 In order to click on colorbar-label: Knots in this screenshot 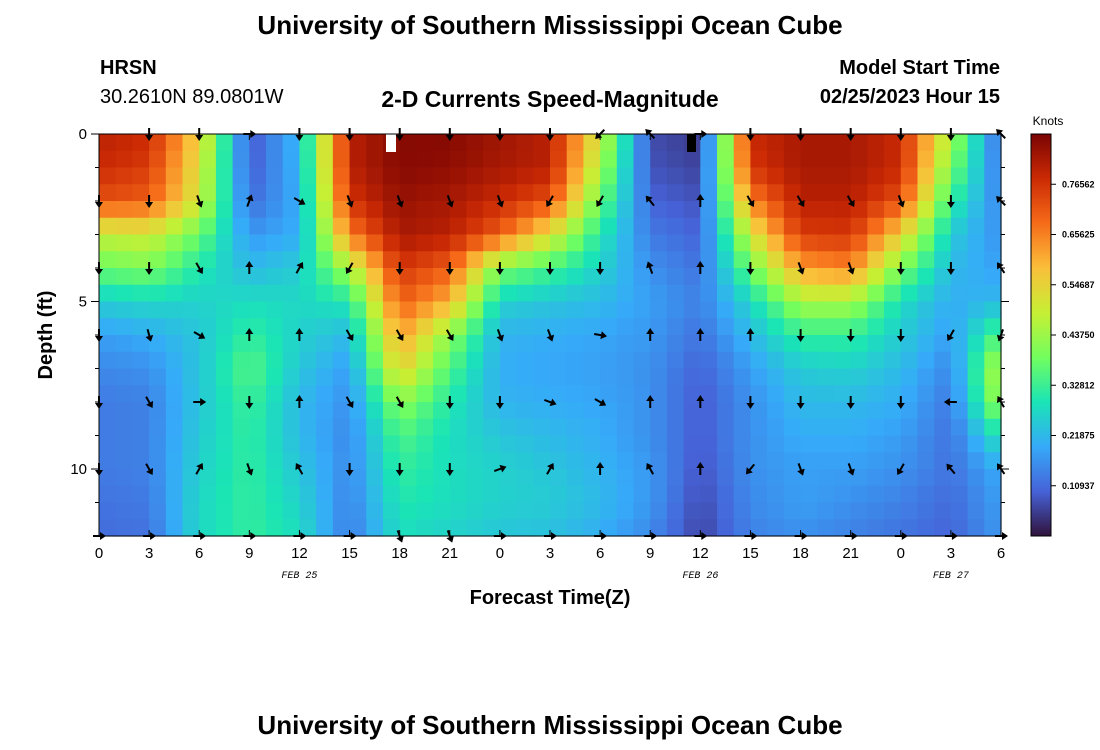, I will do `click(1048, 121)`.